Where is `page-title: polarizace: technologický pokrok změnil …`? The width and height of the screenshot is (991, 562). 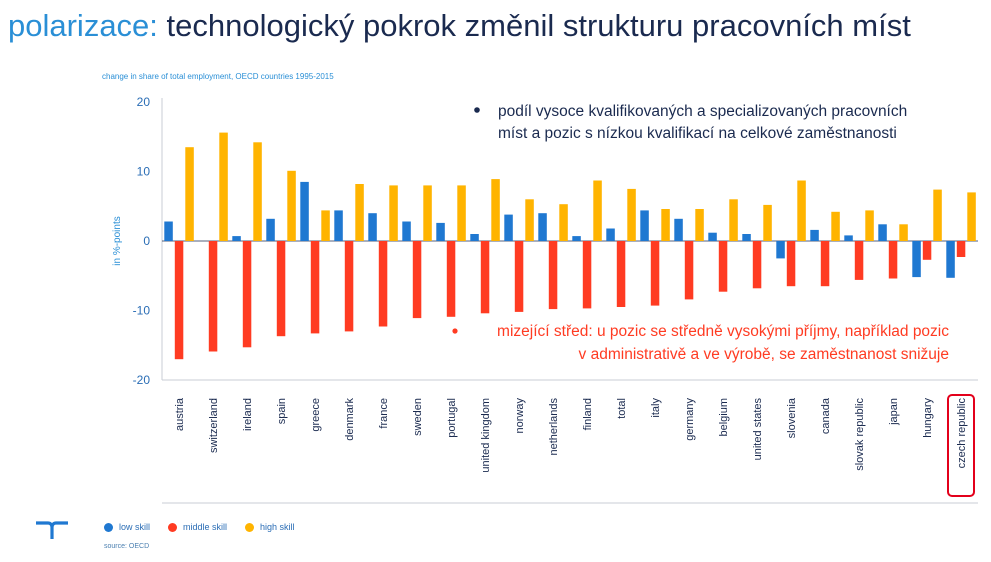 page-title: polarizace: technologický pokrok změnil … is located at coordinates (459, 26).